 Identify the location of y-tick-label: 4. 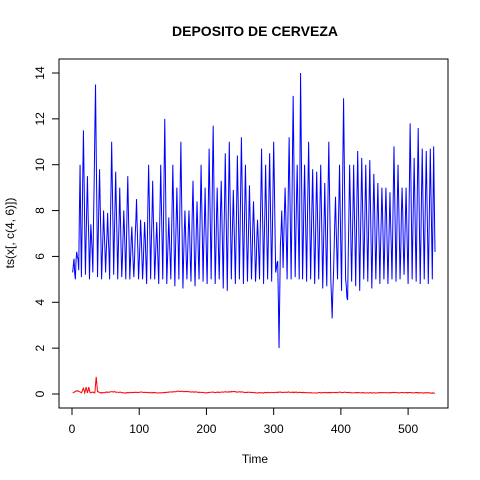
(40, 302).